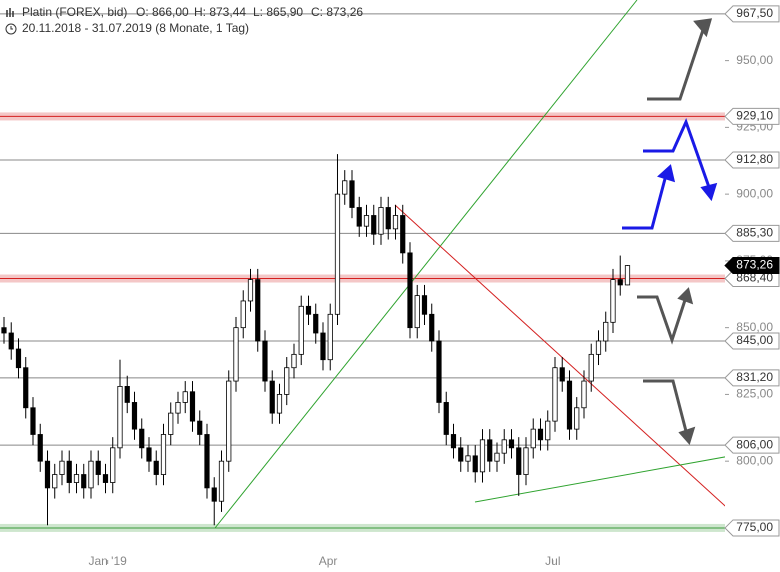 Image resolution: width=780 pixels, height=572 pixels. Describe the element at coordinates (278, 12) in the screenshot. I see `ohlc-label: L: 865,90` at that location.